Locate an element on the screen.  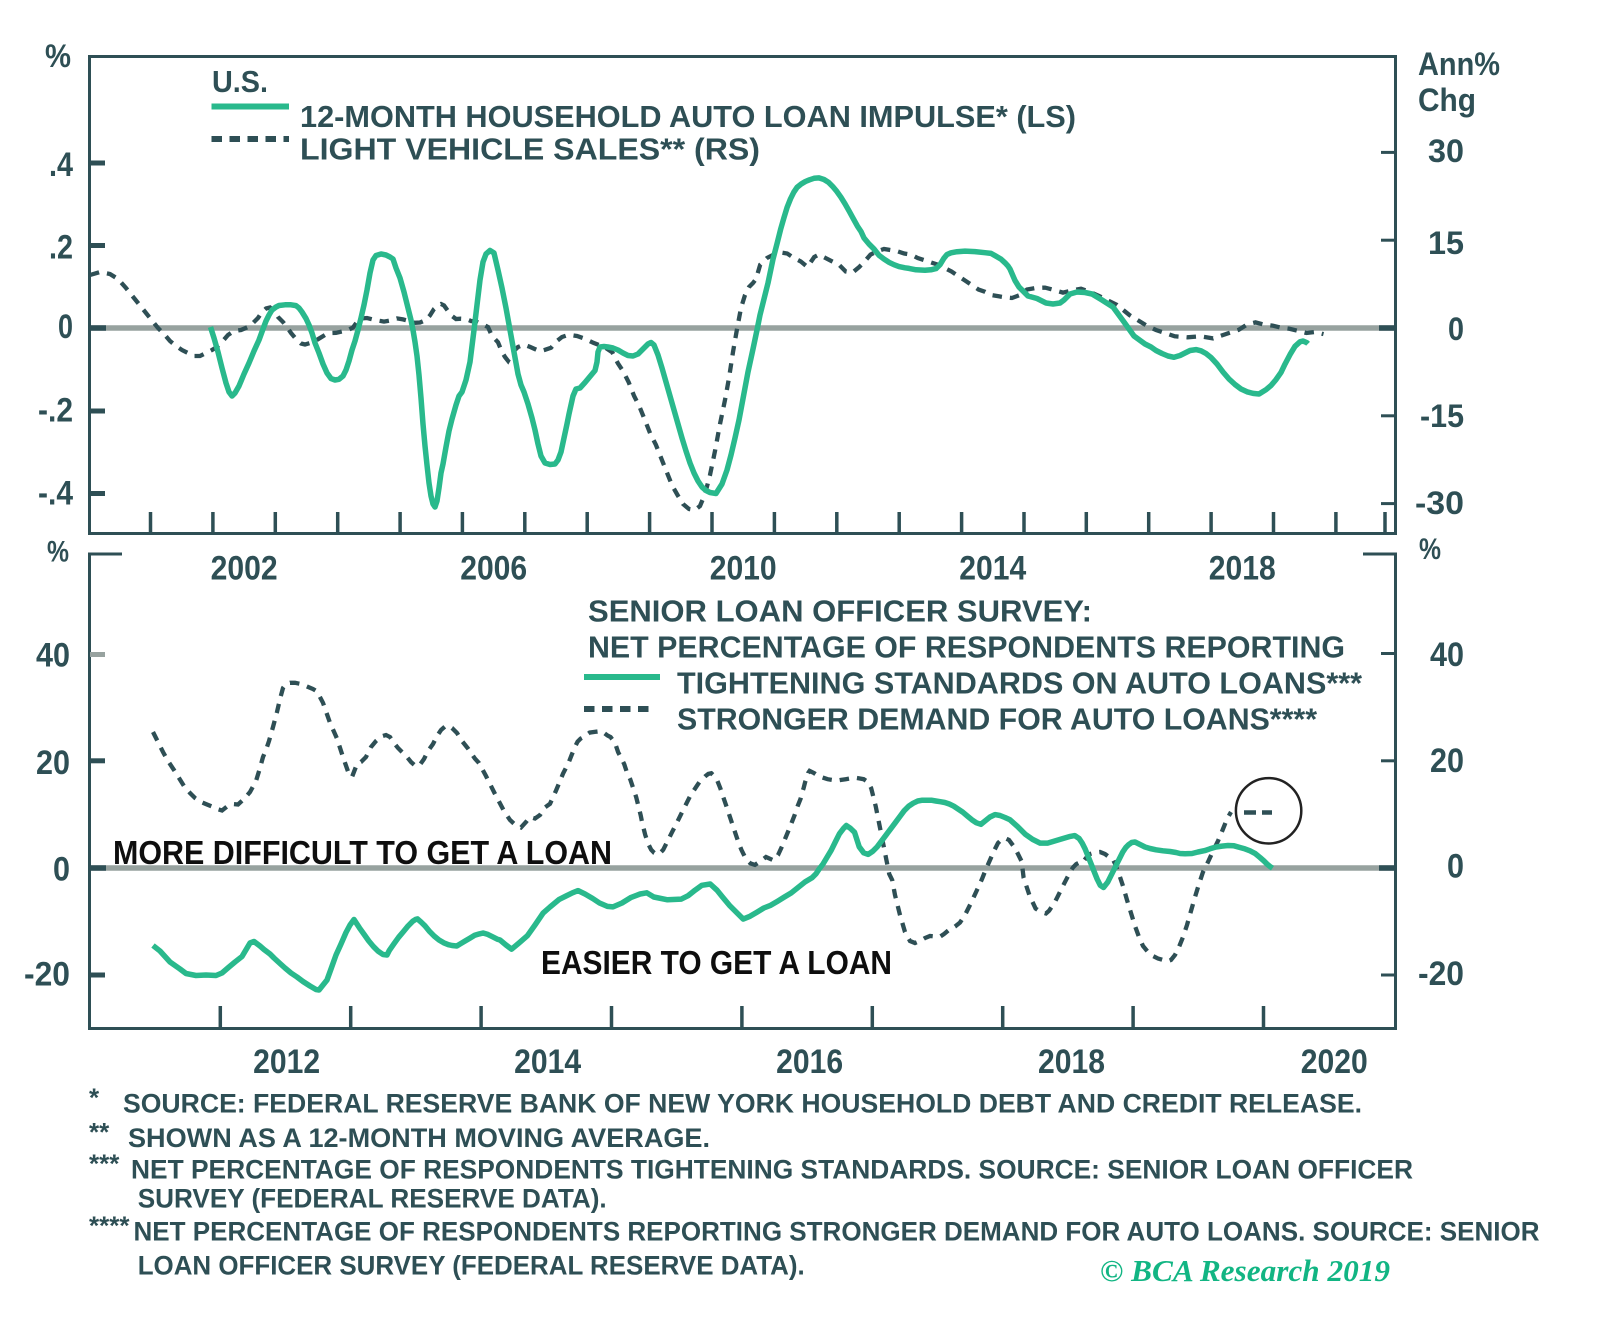
svg-text: 2016 is located at coordinates (809, 1062).